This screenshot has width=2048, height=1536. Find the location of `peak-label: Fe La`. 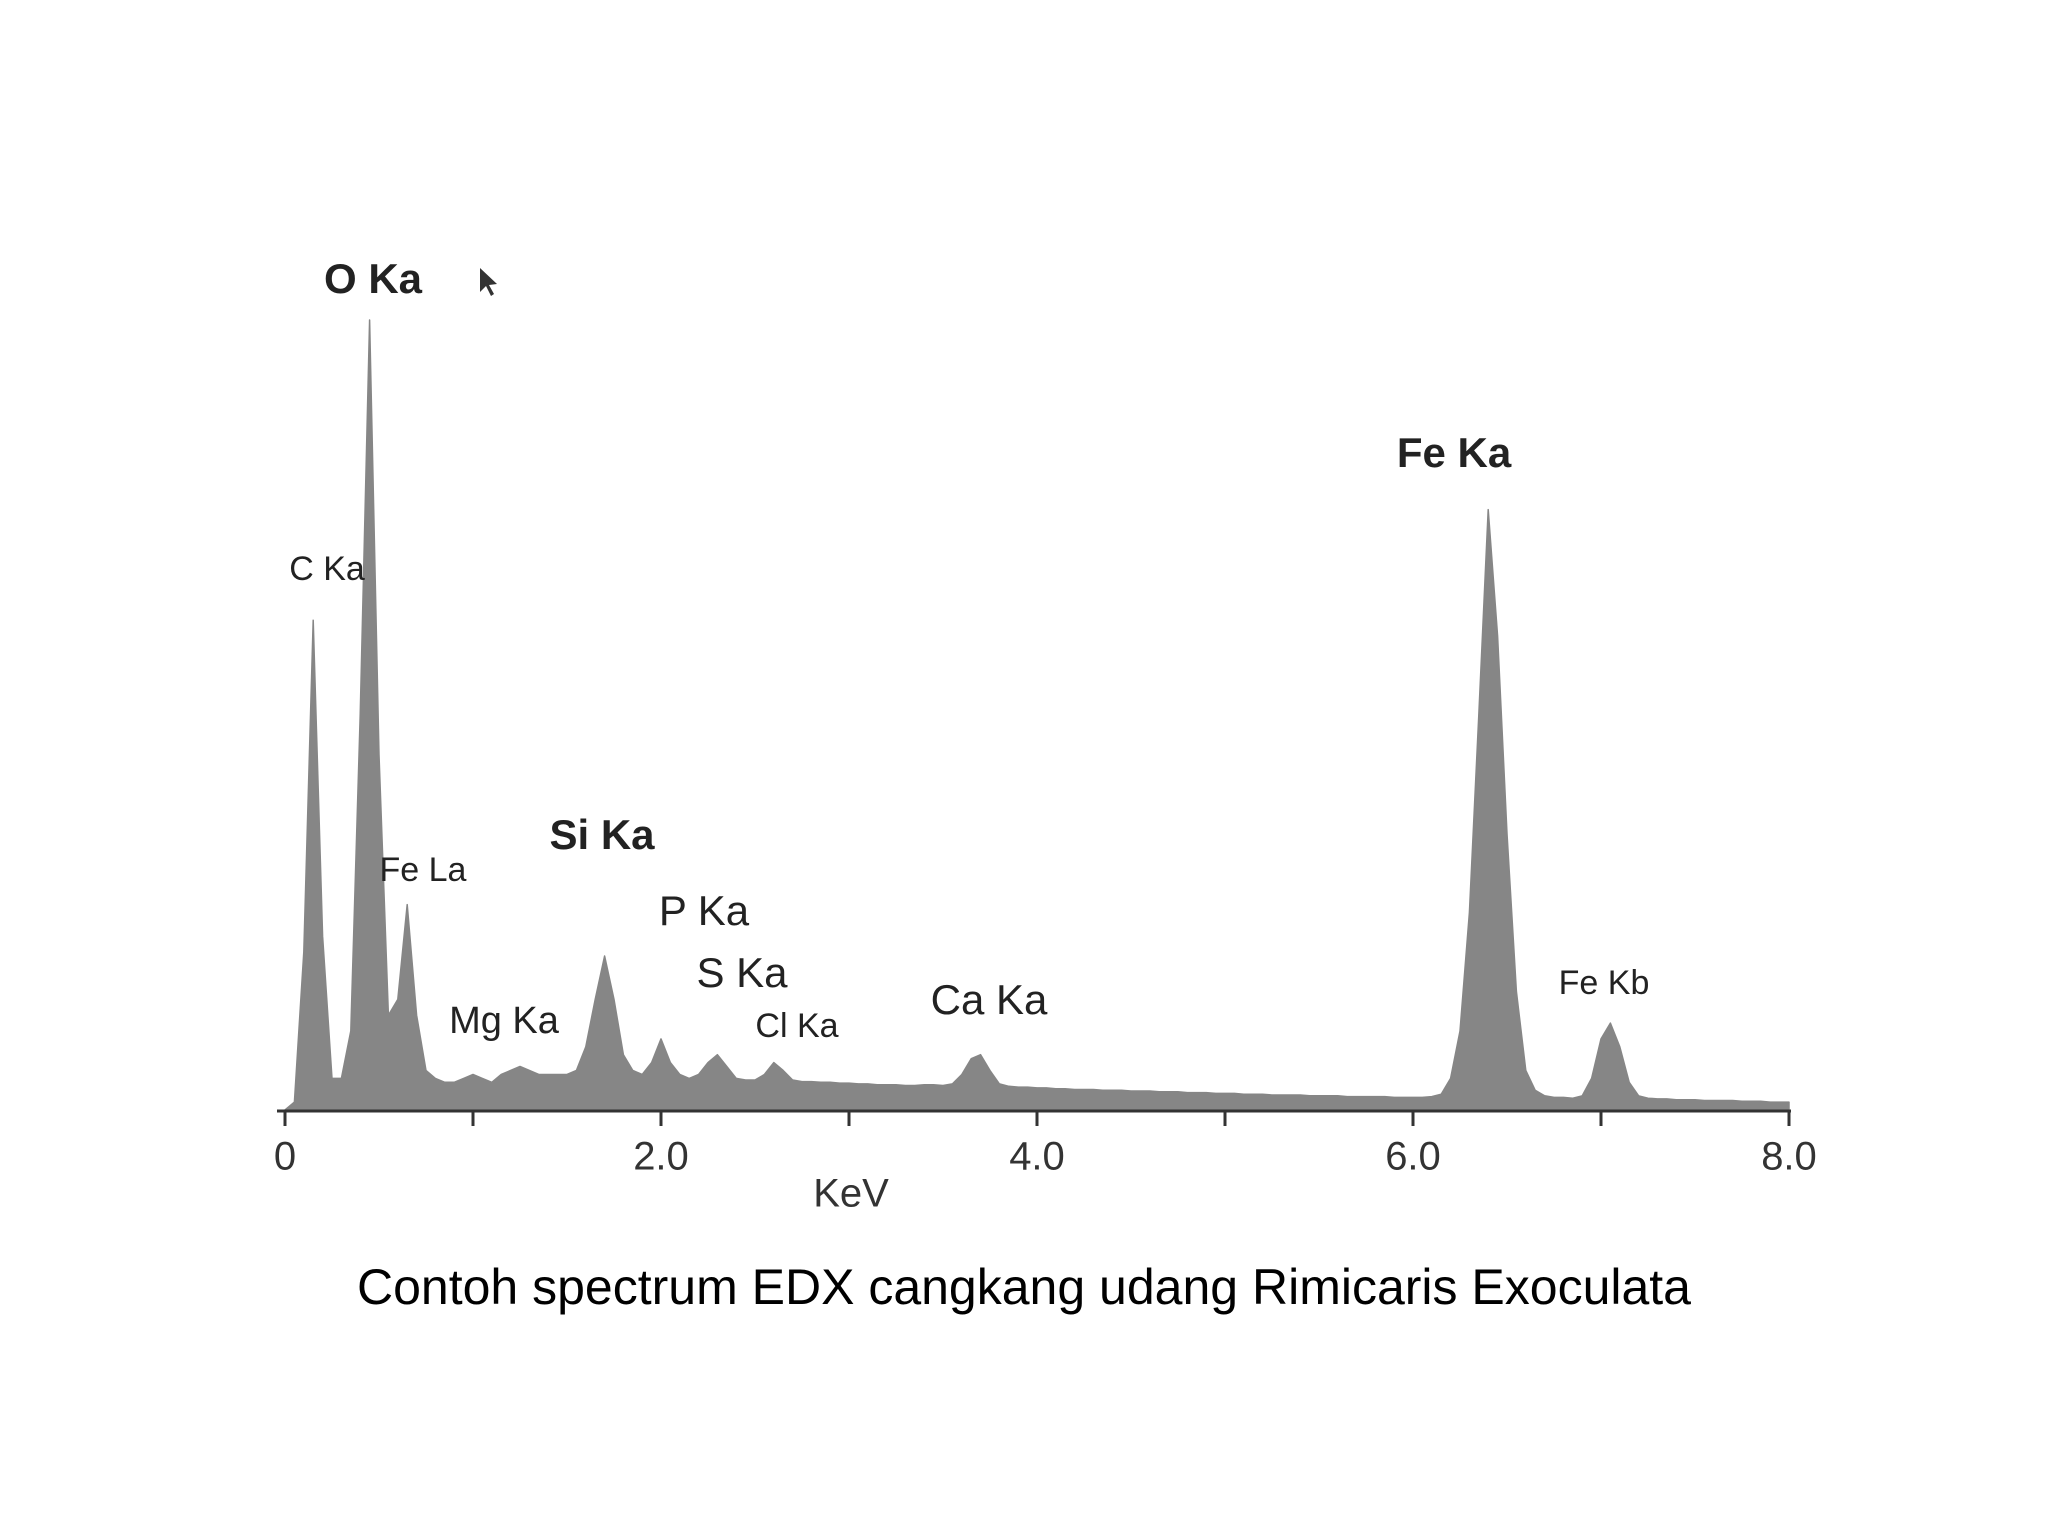

peak-label: Fe La is located at coordinates (423, 870).